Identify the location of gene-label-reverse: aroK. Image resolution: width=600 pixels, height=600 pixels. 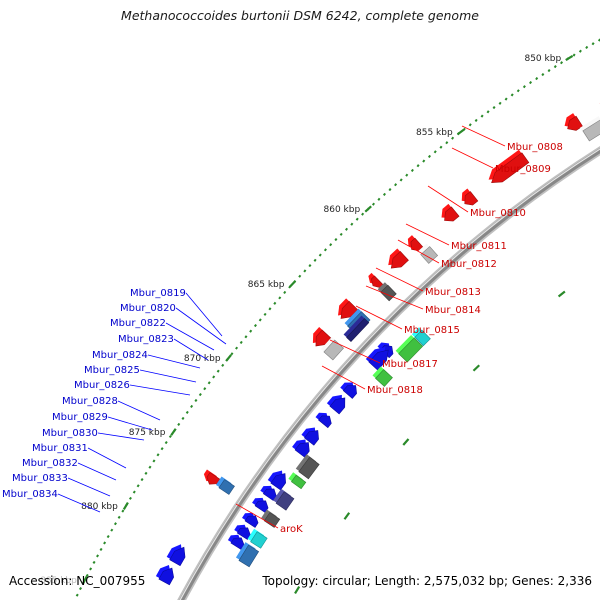
(291, 529).